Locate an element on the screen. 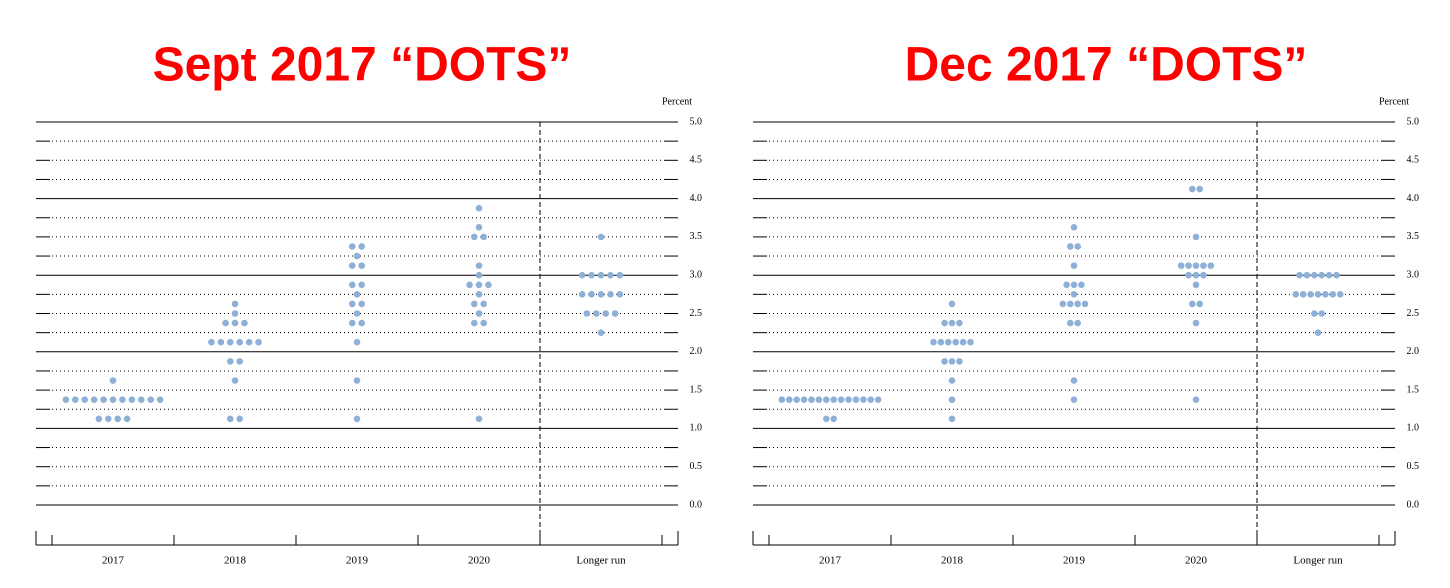 This screenshot has height=588, width=1450. y-tick-label: 4.0 is located at coordinates (1413, 198).